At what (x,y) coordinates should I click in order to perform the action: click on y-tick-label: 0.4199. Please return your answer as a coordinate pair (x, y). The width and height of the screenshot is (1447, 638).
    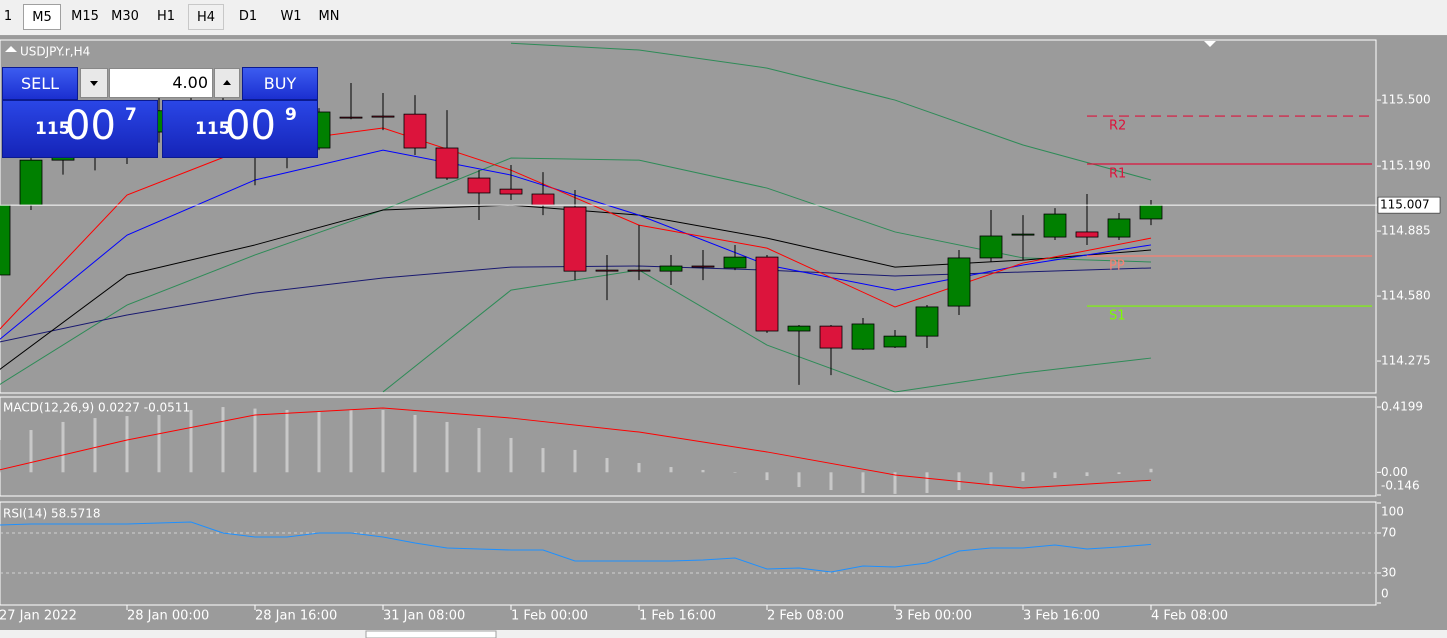
    Looking at the image, I should click on (1402, 407).